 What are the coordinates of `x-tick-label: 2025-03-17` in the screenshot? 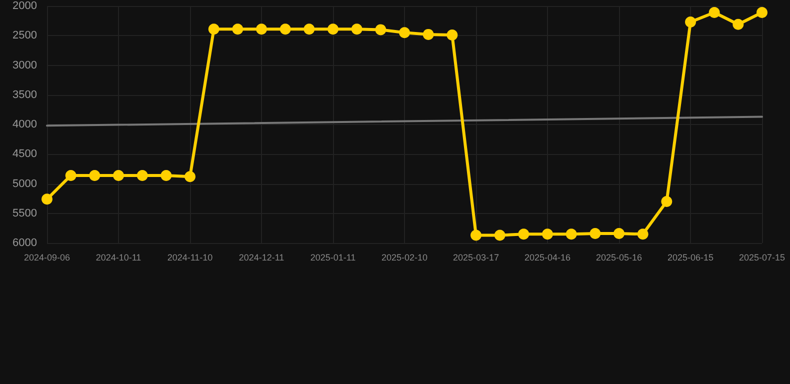 It's located at (476, 257).